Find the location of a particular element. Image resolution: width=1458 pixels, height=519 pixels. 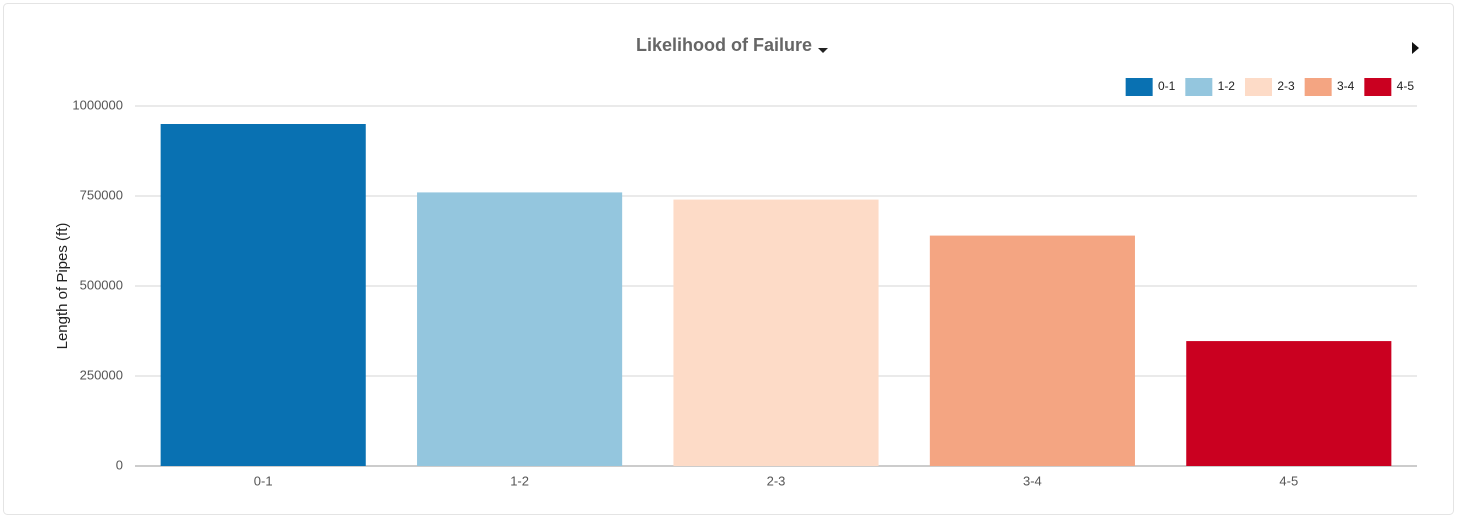

legend-label: 0-1 is located at coordinates (1167, 86).